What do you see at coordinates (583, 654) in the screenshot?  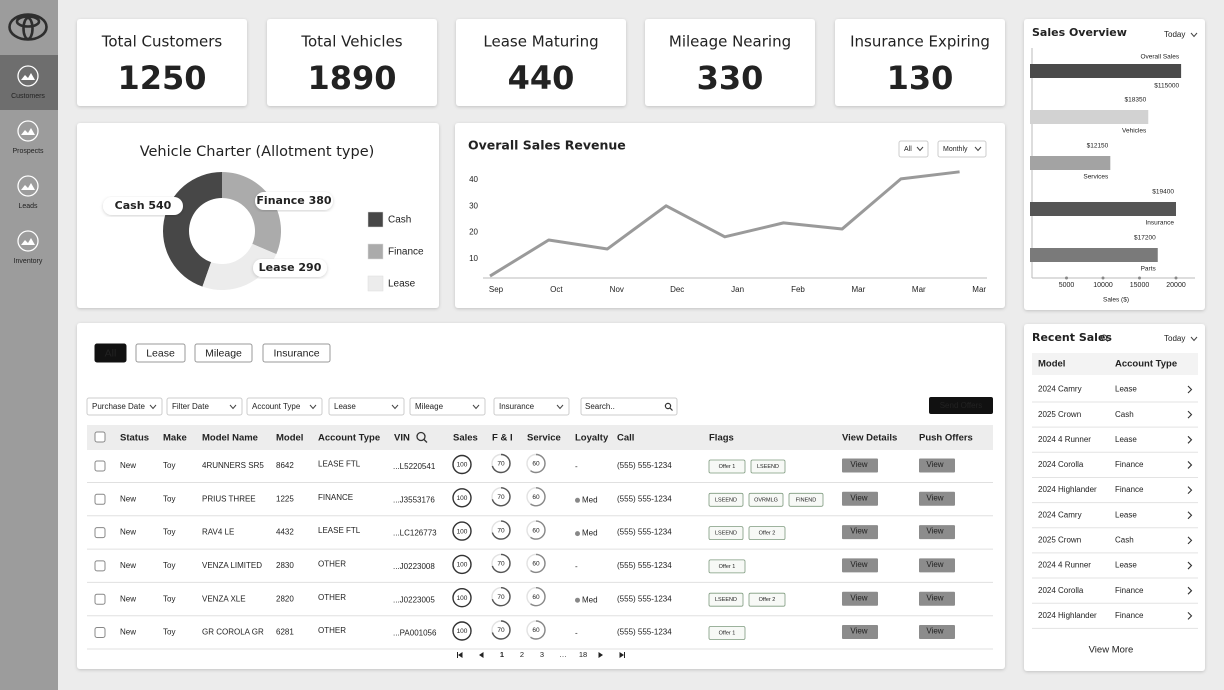 I see `page-number: 18` at bounding box center [583, 654].